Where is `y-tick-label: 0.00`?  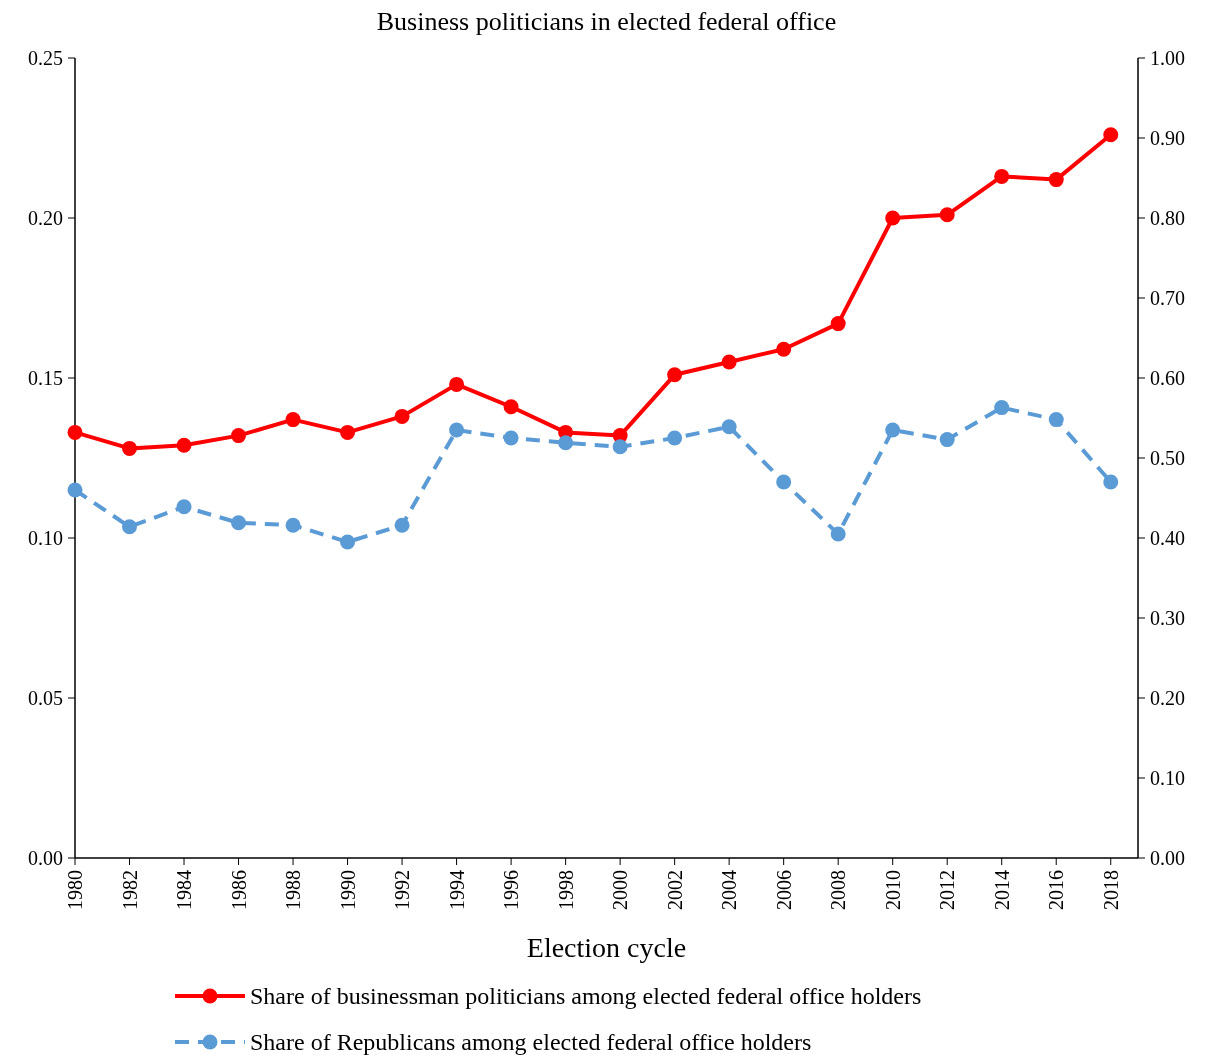 y-tick-label: 0.00 is located at coordinates (45, 858).